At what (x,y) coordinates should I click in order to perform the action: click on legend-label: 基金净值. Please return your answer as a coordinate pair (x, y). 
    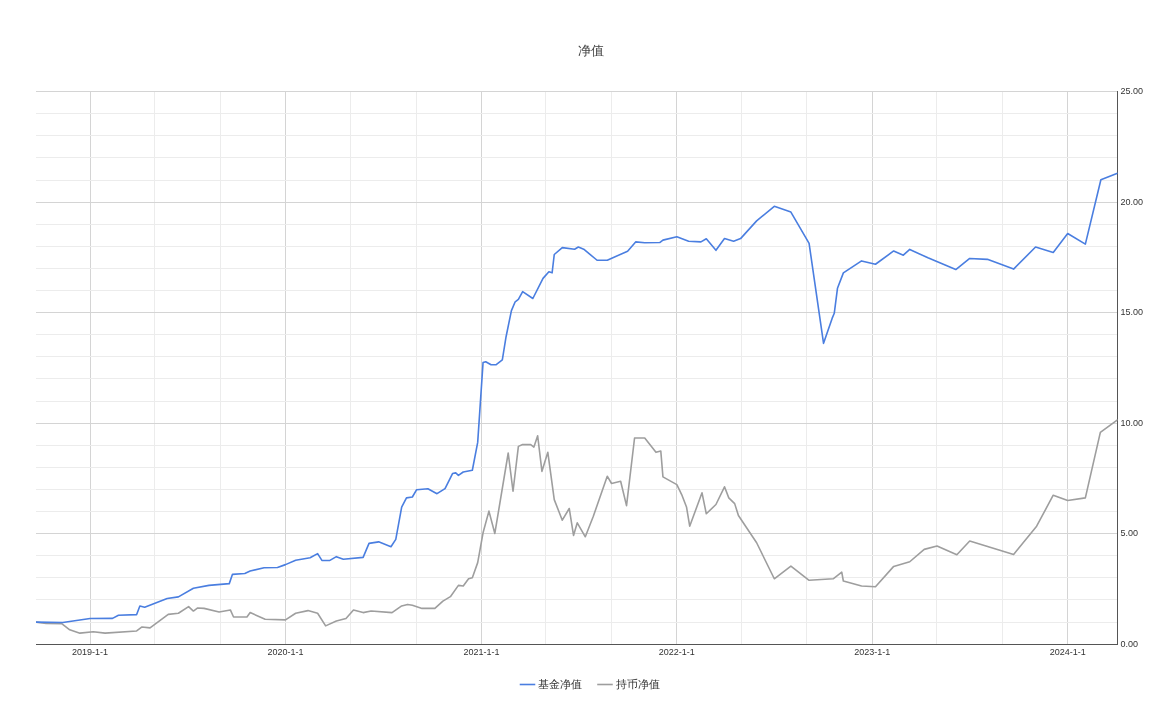
    Looking at the image, I should click on (560, 683).